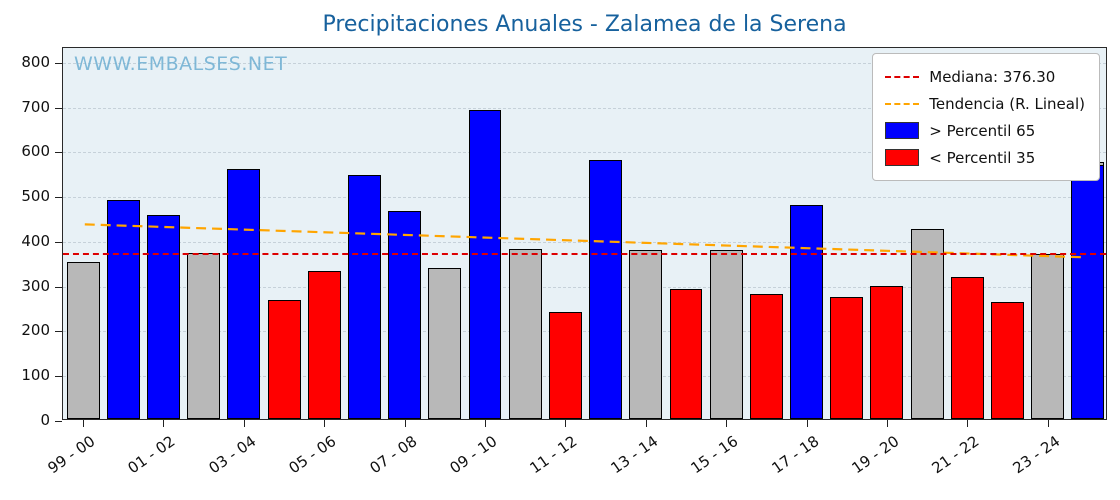  Describe the element at coordinates (151, 455) in the screenshot. I see `x-tick-label: 01 - 02` at that location.